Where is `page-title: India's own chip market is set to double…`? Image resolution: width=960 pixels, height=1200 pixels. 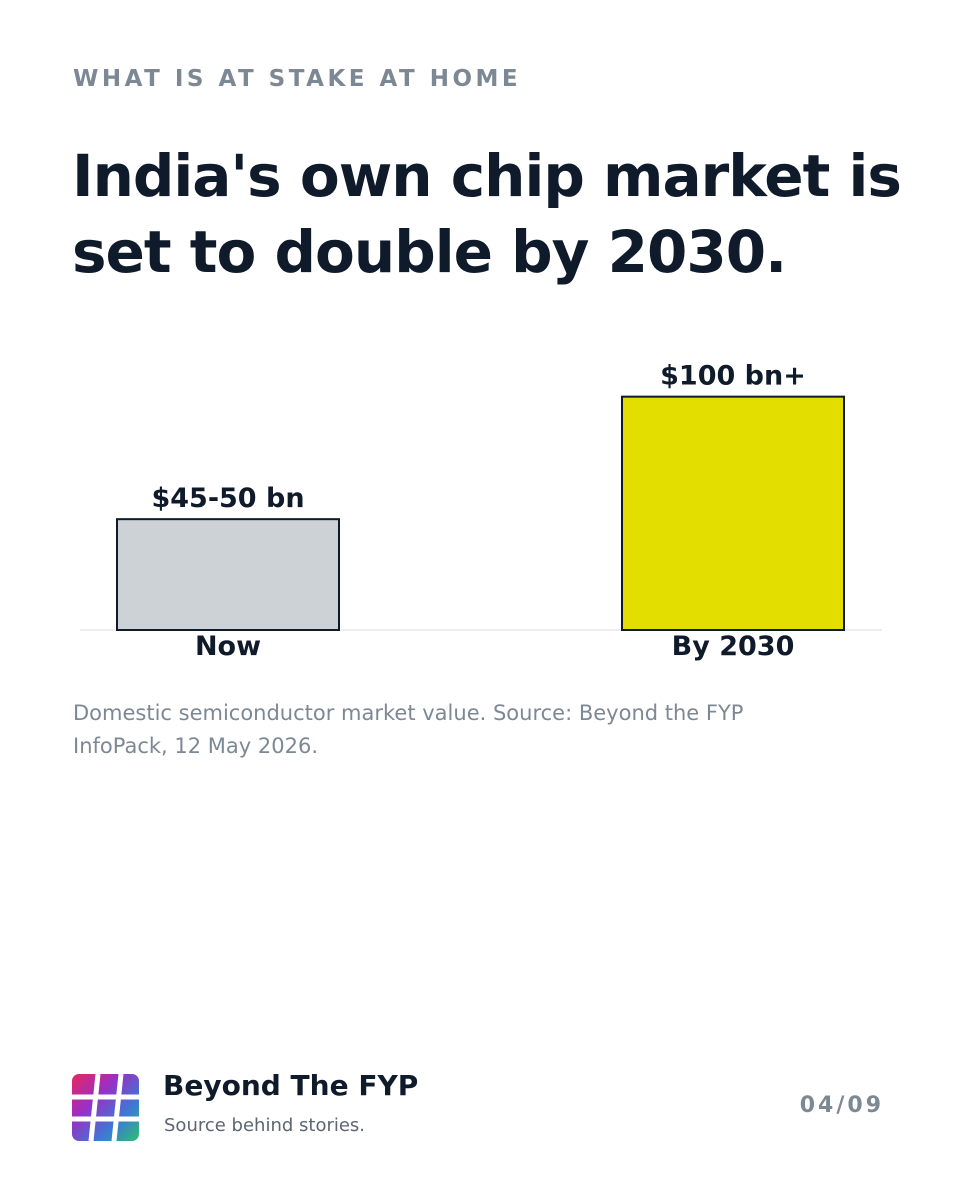
page-title: India's own chip market is set to double… is located at coordinates (487, 214).